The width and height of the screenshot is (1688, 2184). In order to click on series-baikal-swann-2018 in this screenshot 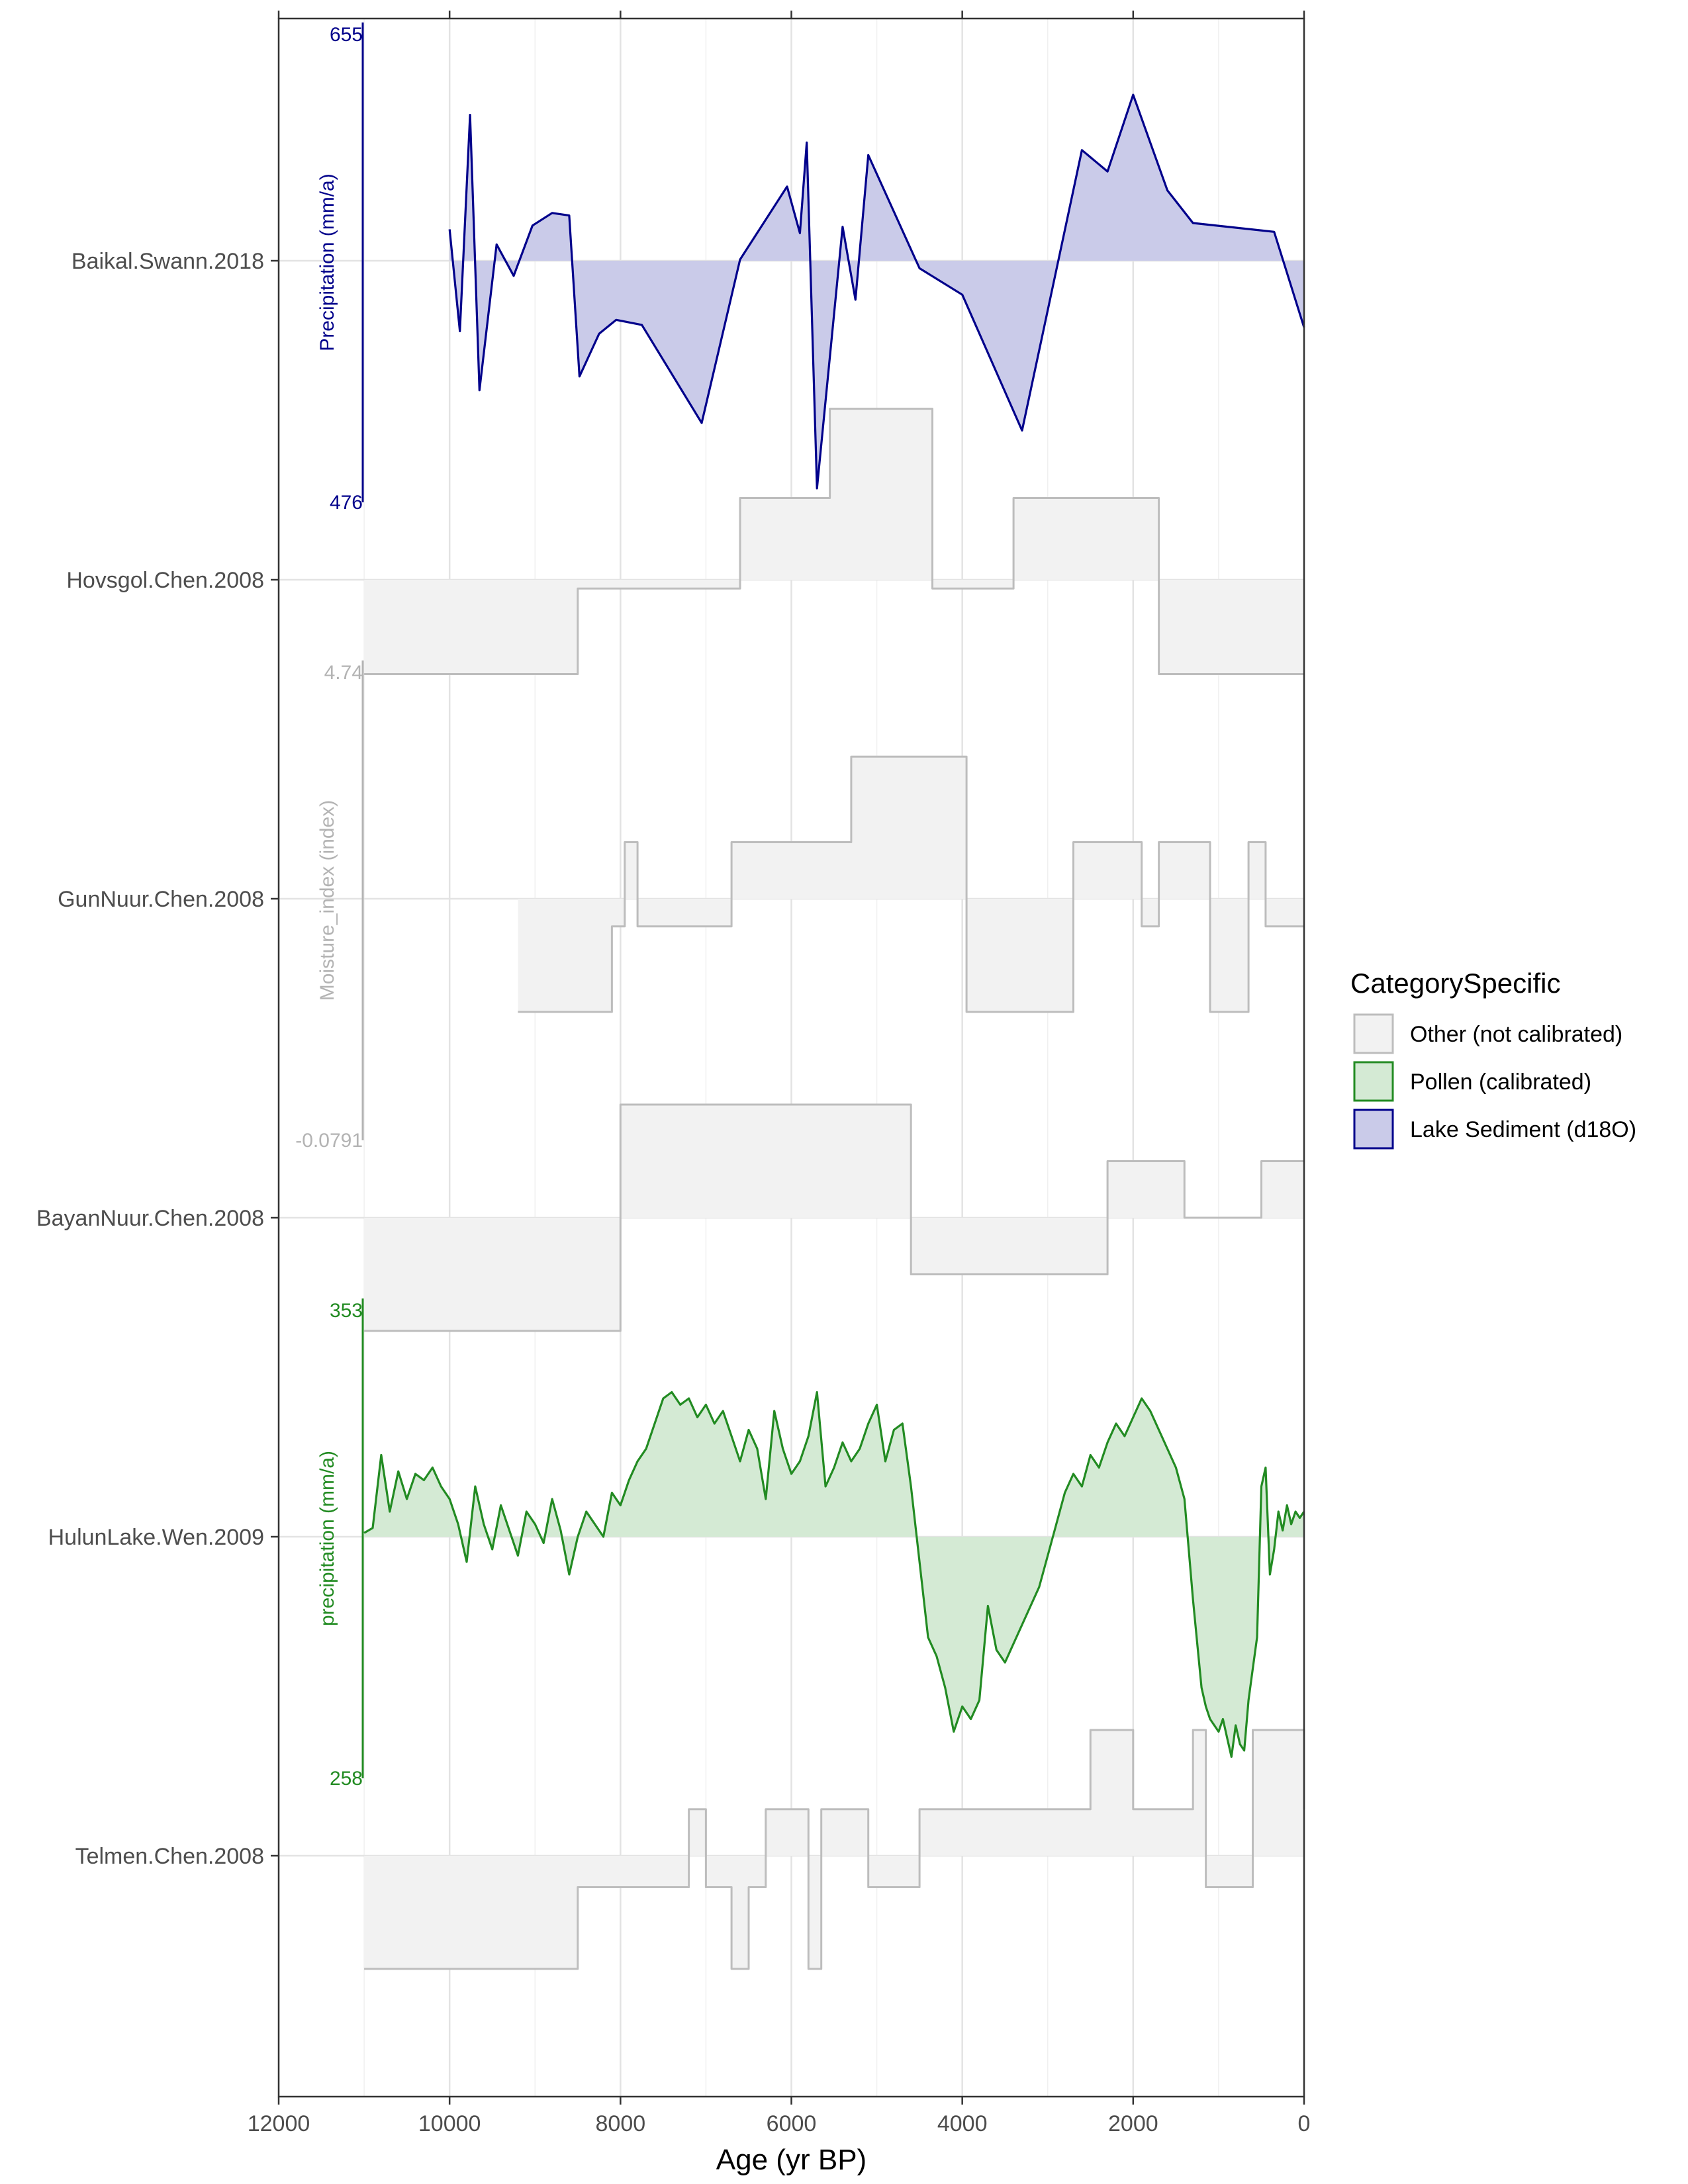, I will do `click(876, 291)`.